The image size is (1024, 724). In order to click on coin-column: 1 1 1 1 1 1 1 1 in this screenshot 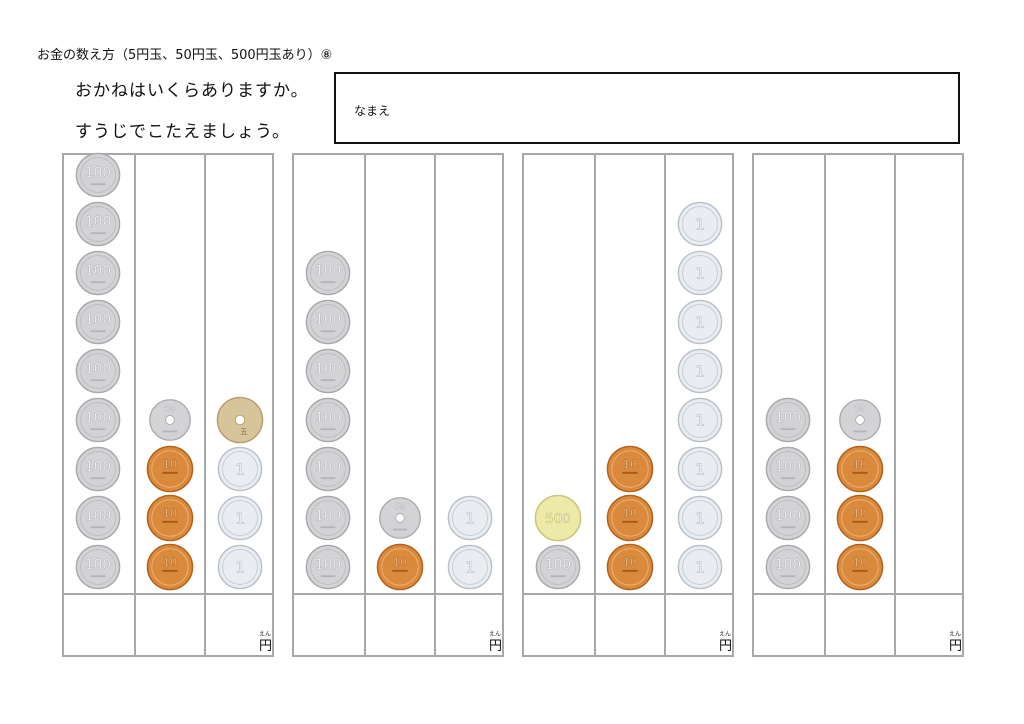, I will do `click(700, 374)`.